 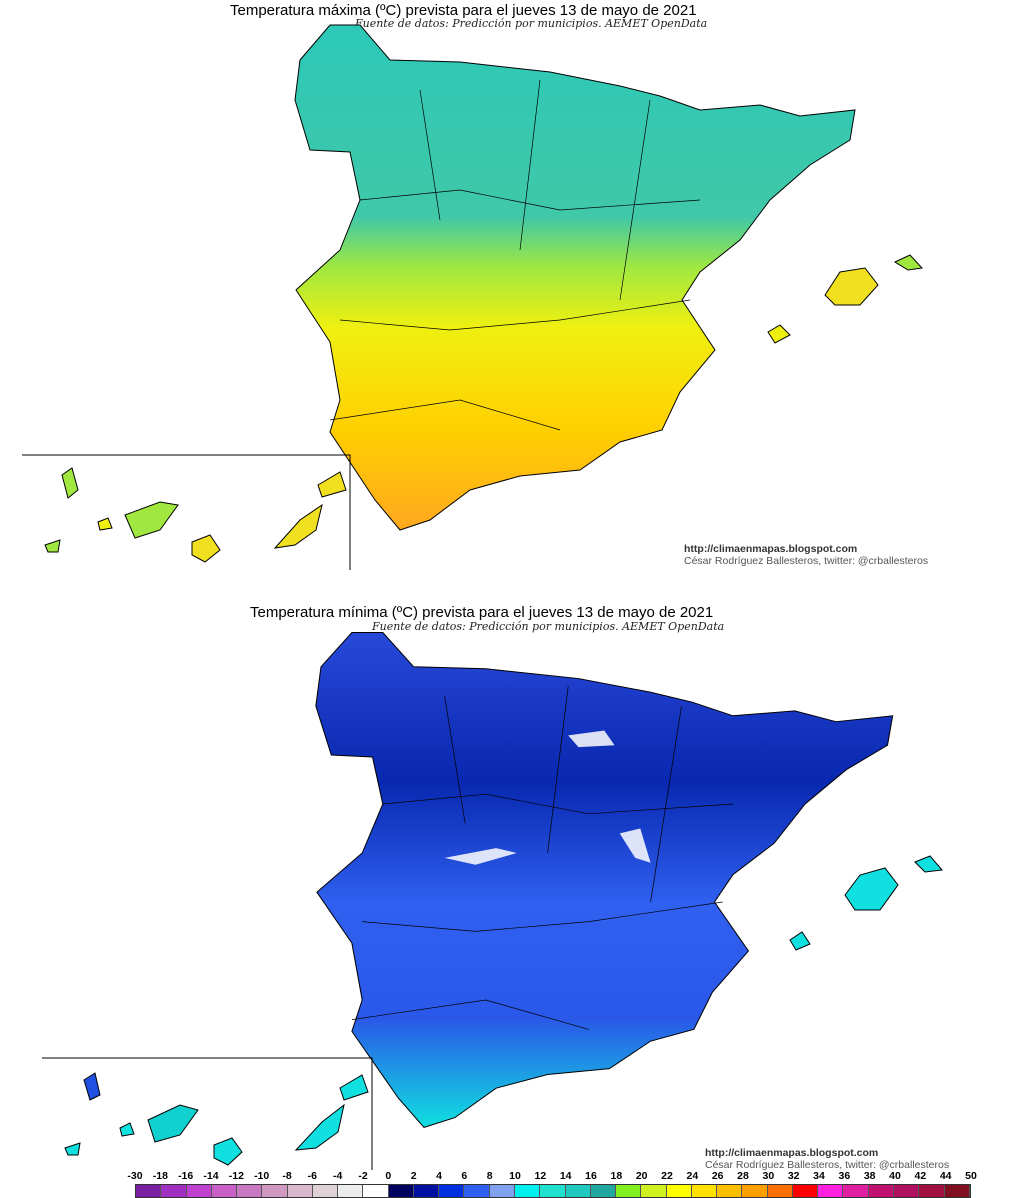 What do you see at coordinates (591, 1176) in the screenshot?
I see `legend-label: 16` at bounding box center [591, 1176].